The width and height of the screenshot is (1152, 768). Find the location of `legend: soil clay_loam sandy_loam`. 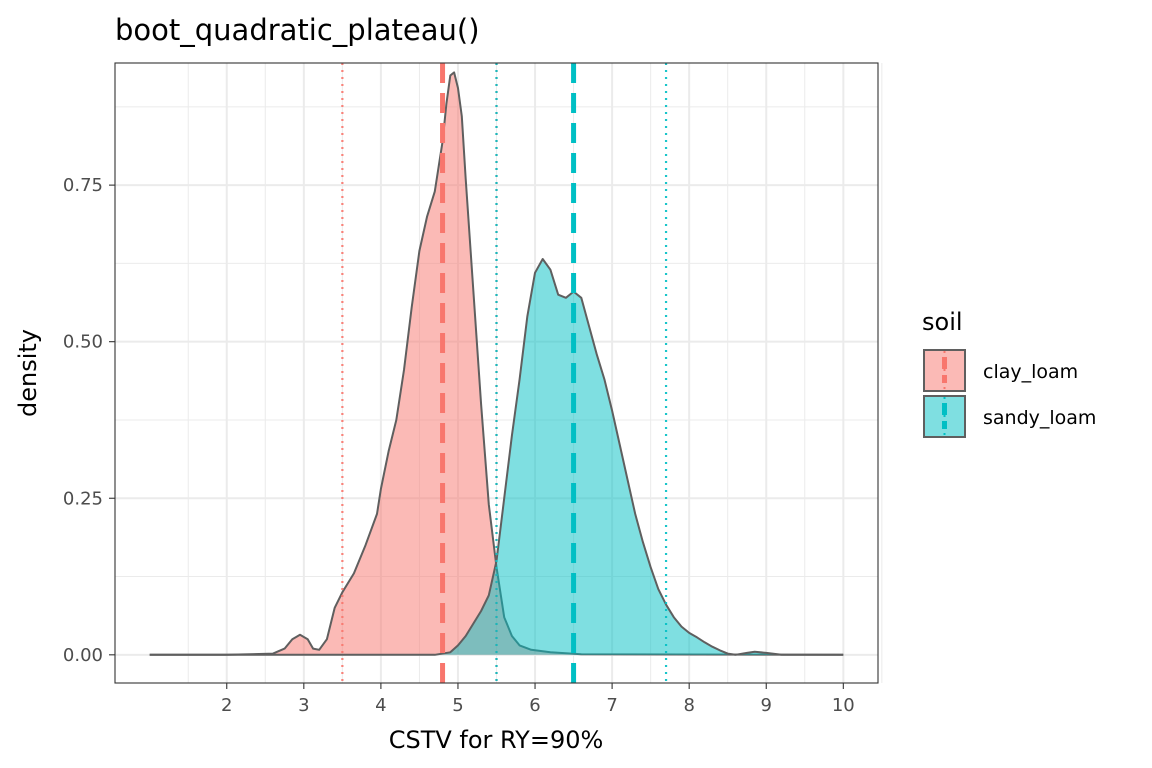

legend: soil clay_loam sandy_loam is located at coordinates (1009, 373).